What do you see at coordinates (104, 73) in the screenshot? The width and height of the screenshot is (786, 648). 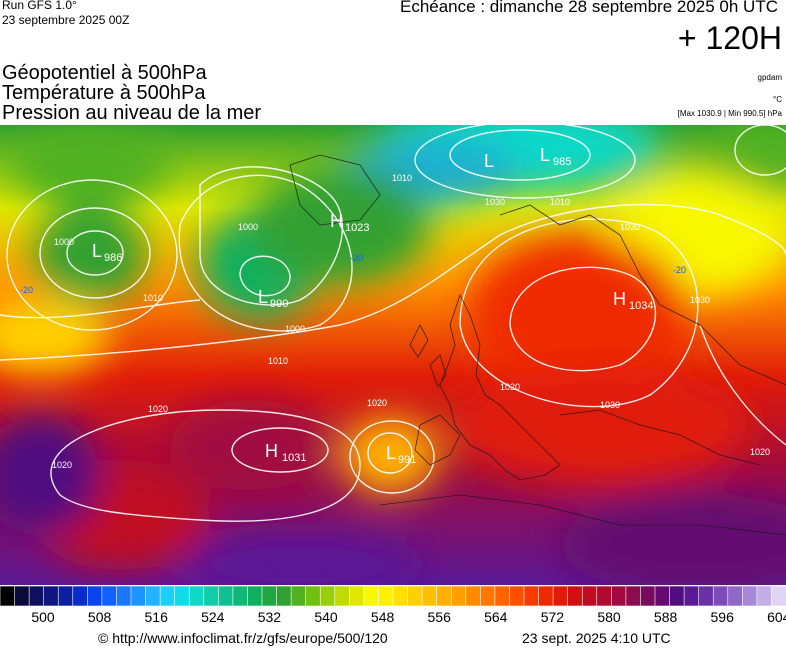 I see `parameter-geopotential: Géopotentiel à 500hPa` at bounding box center [104, 73].